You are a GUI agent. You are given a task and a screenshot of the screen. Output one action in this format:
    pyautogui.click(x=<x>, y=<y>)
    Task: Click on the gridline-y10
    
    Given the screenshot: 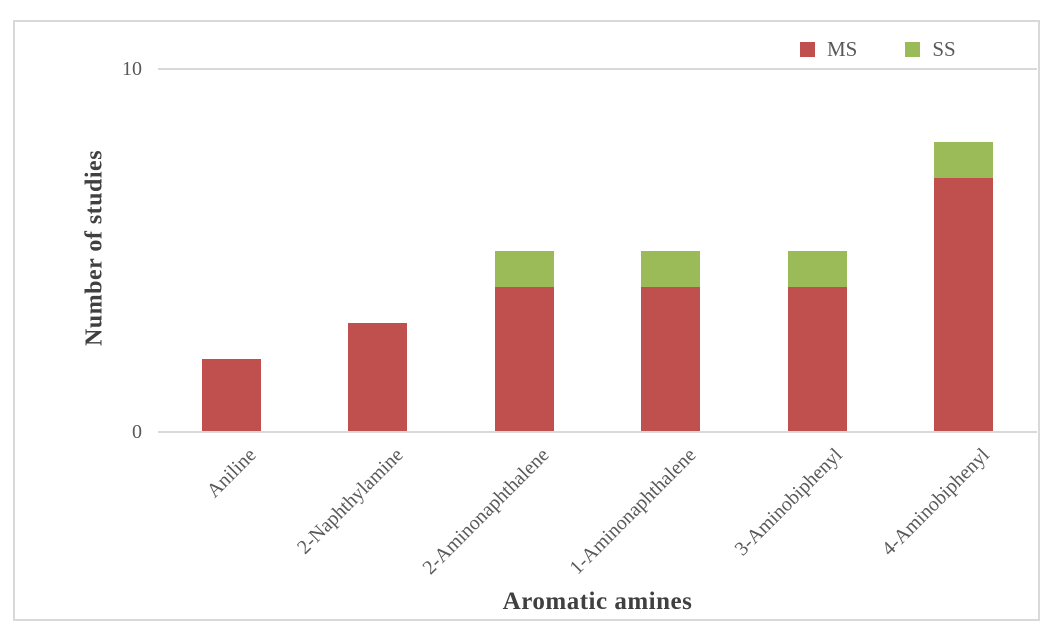 What is the action you would take?
    pyautogui.click(x=597, y=69)
    